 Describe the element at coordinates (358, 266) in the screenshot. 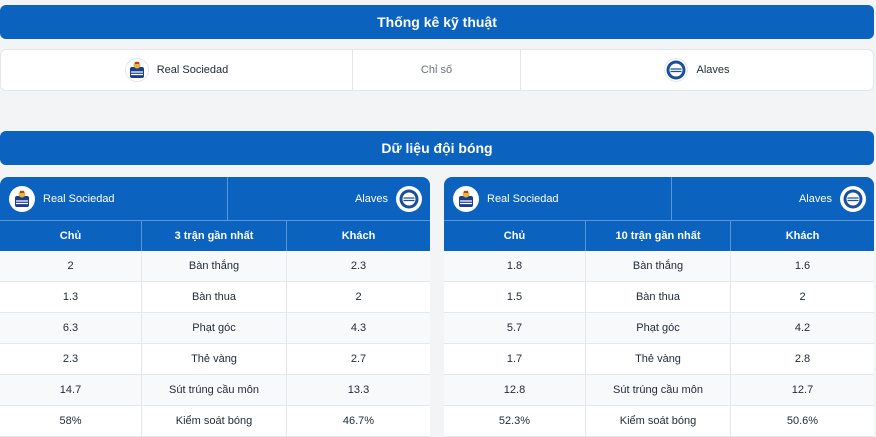

I see `away-value: 2.3` at that location.